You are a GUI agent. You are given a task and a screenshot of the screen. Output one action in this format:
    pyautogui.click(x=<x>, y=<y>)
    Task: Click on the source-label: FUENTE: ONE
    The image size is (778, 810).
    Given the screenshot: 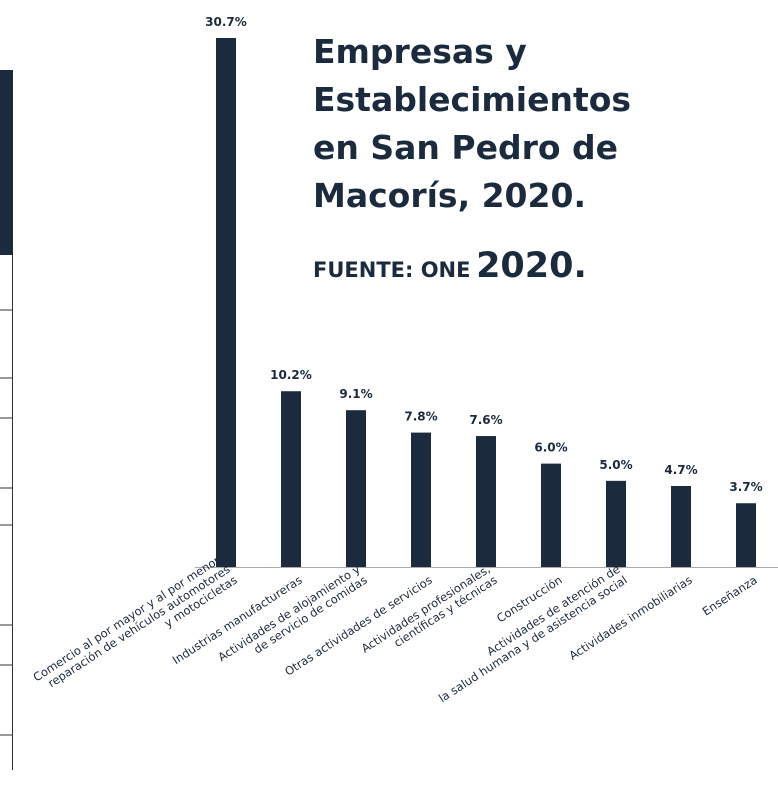 What is the action you would take?
    pyautogui.click(x=392, y=270)
    